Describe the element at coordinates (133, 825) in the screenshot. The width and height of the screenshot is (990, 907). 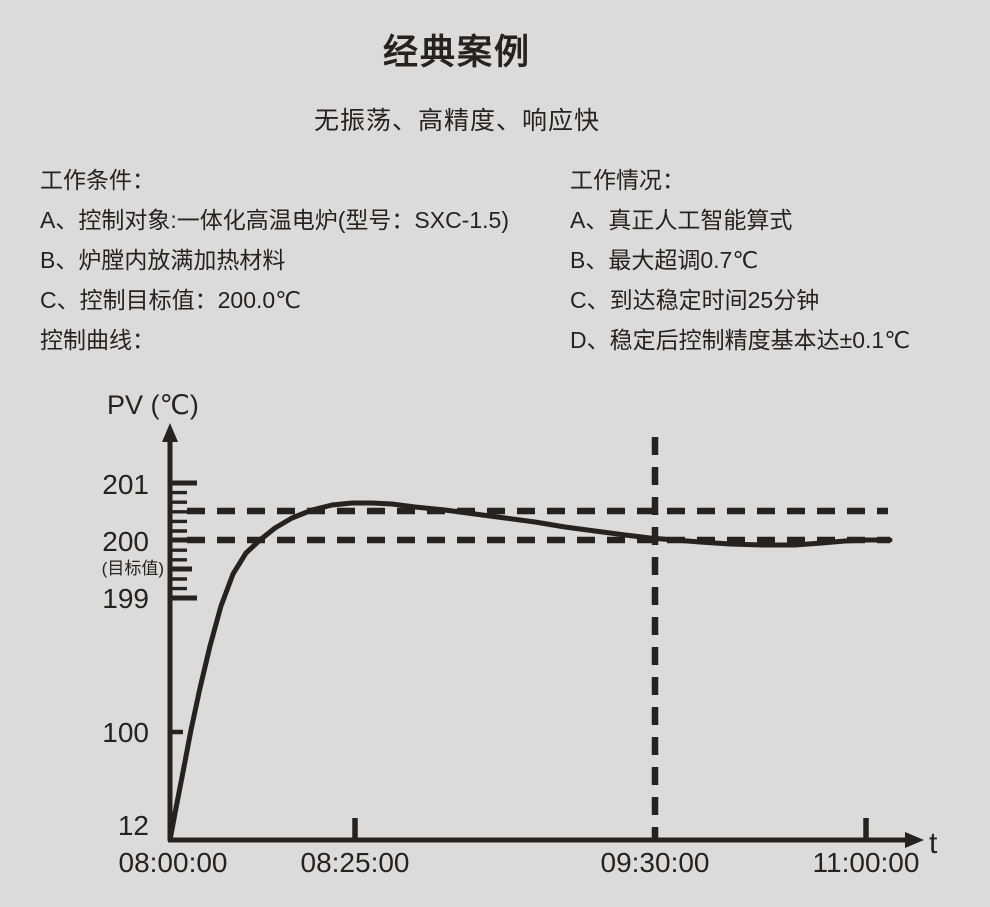
I see `y-tick-label: 12` at that location.